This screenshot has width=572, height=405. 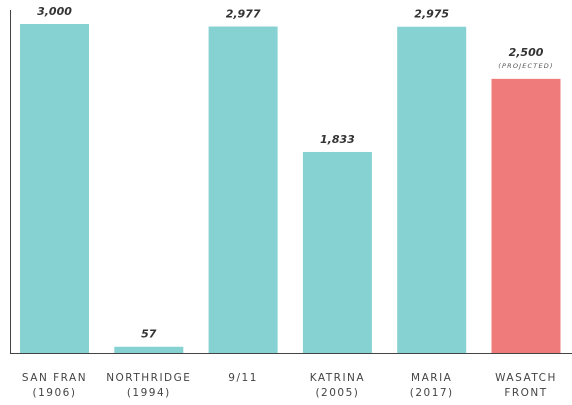 I want to click on annotation: (PROJECTED), so click(x=525, y=66).